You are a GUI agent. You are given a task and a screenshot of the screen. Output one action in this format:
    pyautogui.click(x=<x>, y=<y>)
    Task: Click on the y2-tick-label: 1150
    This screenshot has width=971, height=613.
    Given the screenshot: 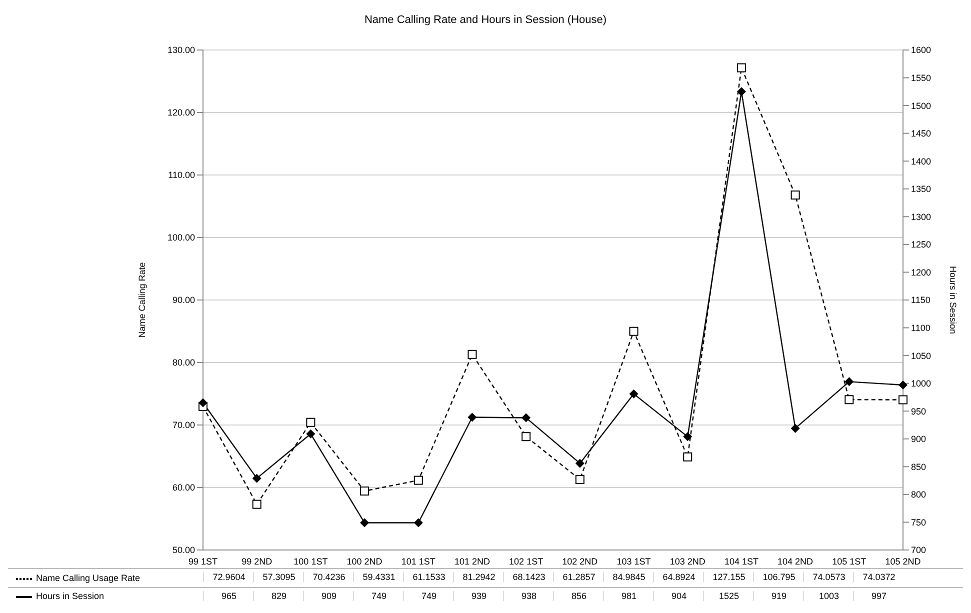 What is the action you would take?
    pyautogui.click(x=920, y=300)
    